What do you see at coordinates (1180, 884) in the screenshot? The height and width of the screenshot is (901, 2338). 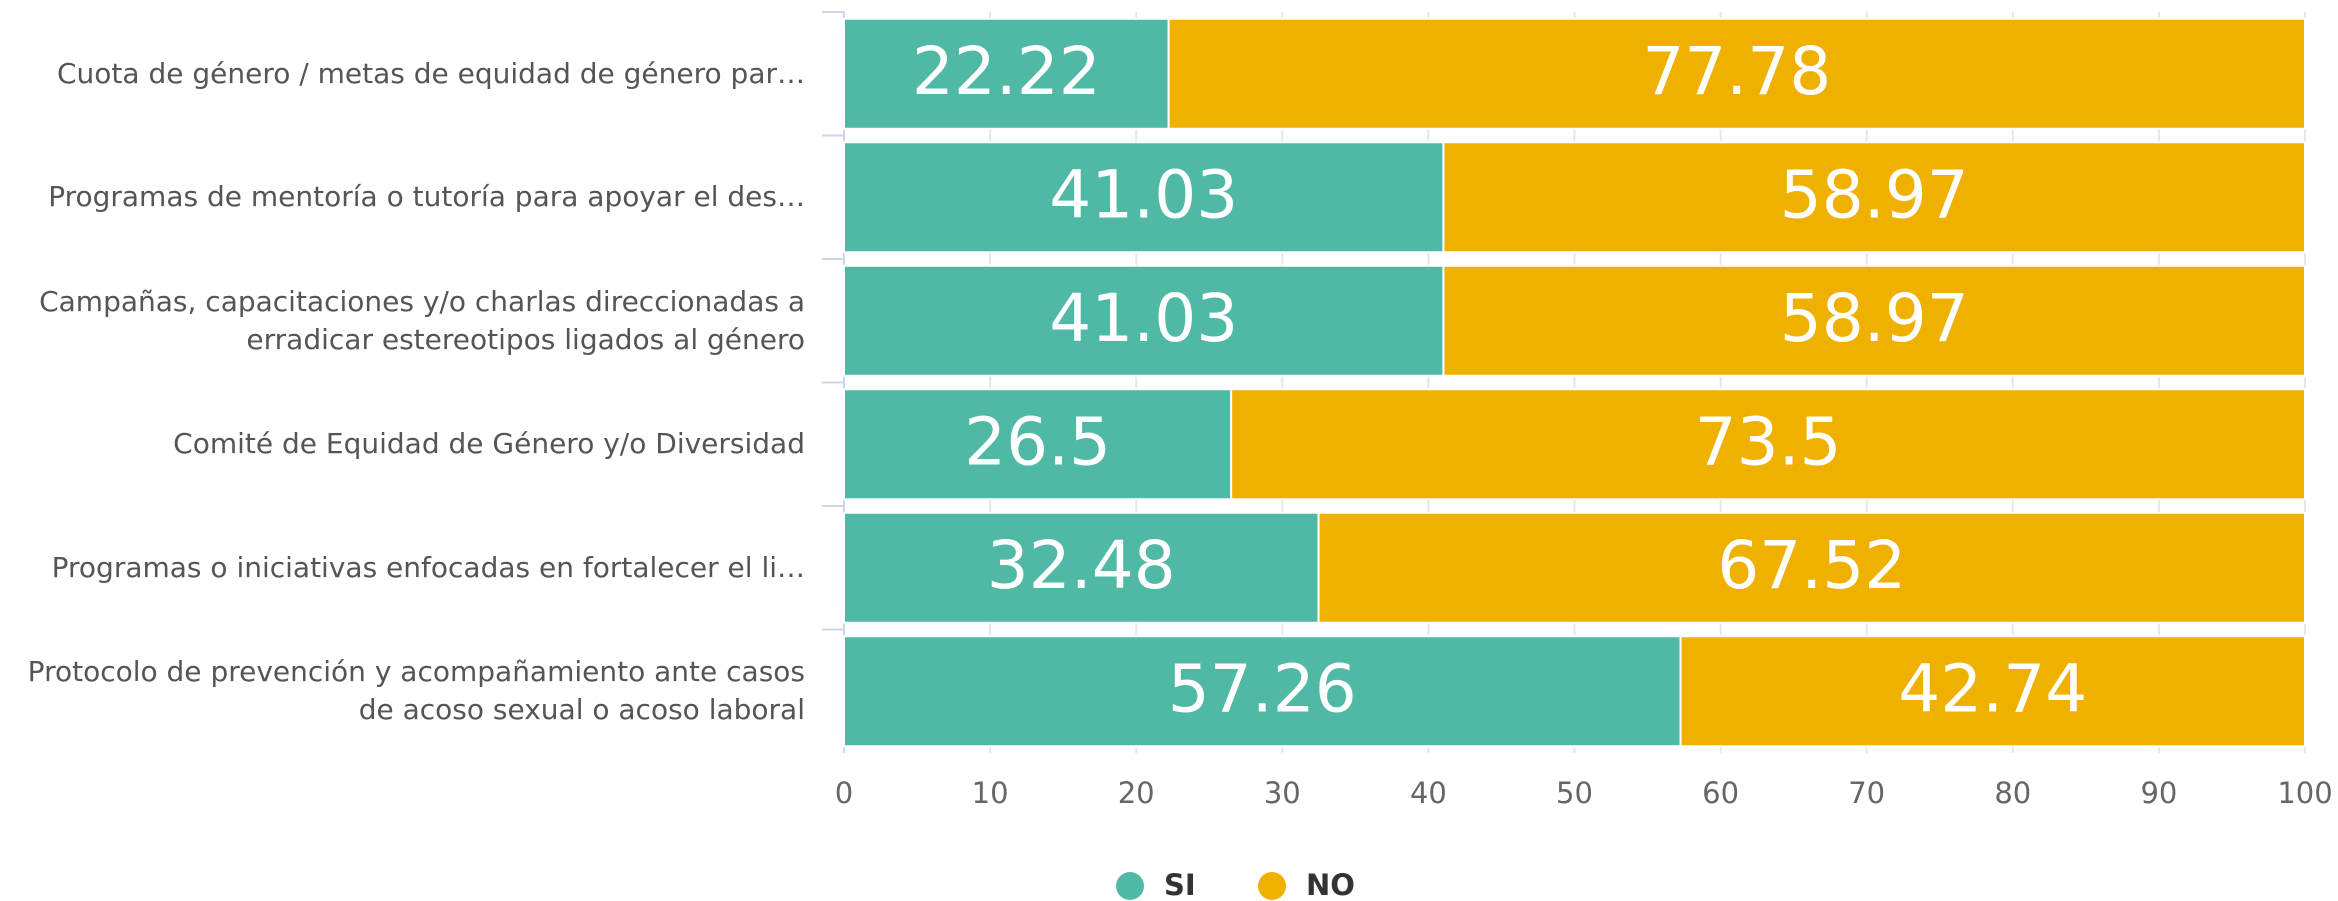 I see `legend-label: SI` at bounding box center [1180, 884].